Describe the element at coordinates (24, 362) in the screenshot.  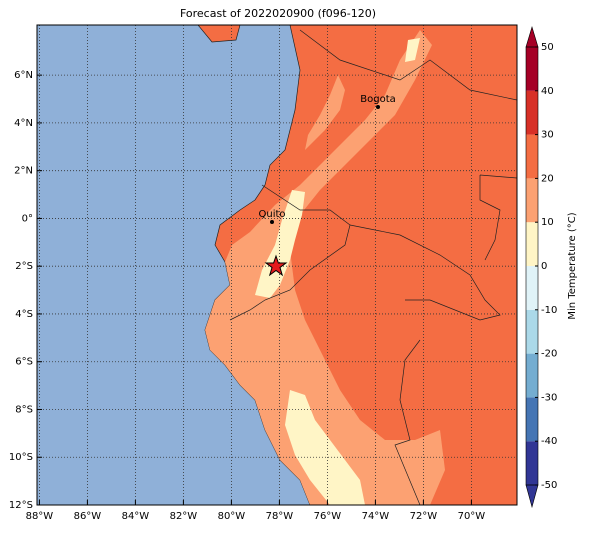
I see `y-tick-label: 6°S` at that location.